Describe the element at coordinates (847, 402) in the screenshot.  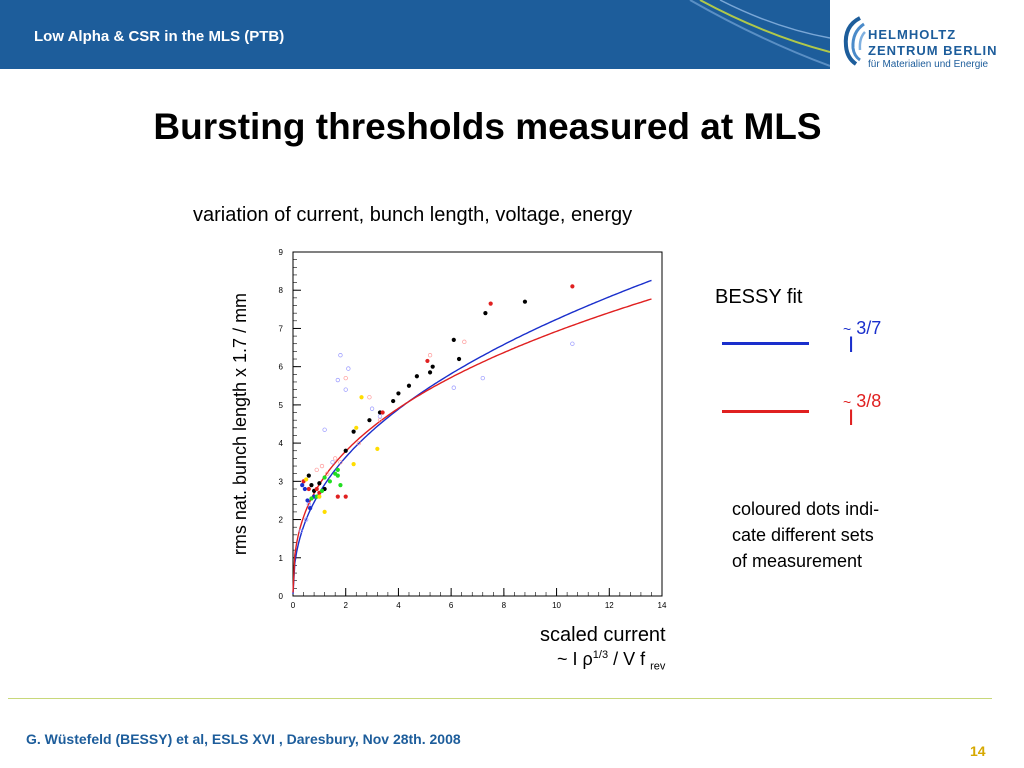
I see `legend-tilde-red: ~` at that location.